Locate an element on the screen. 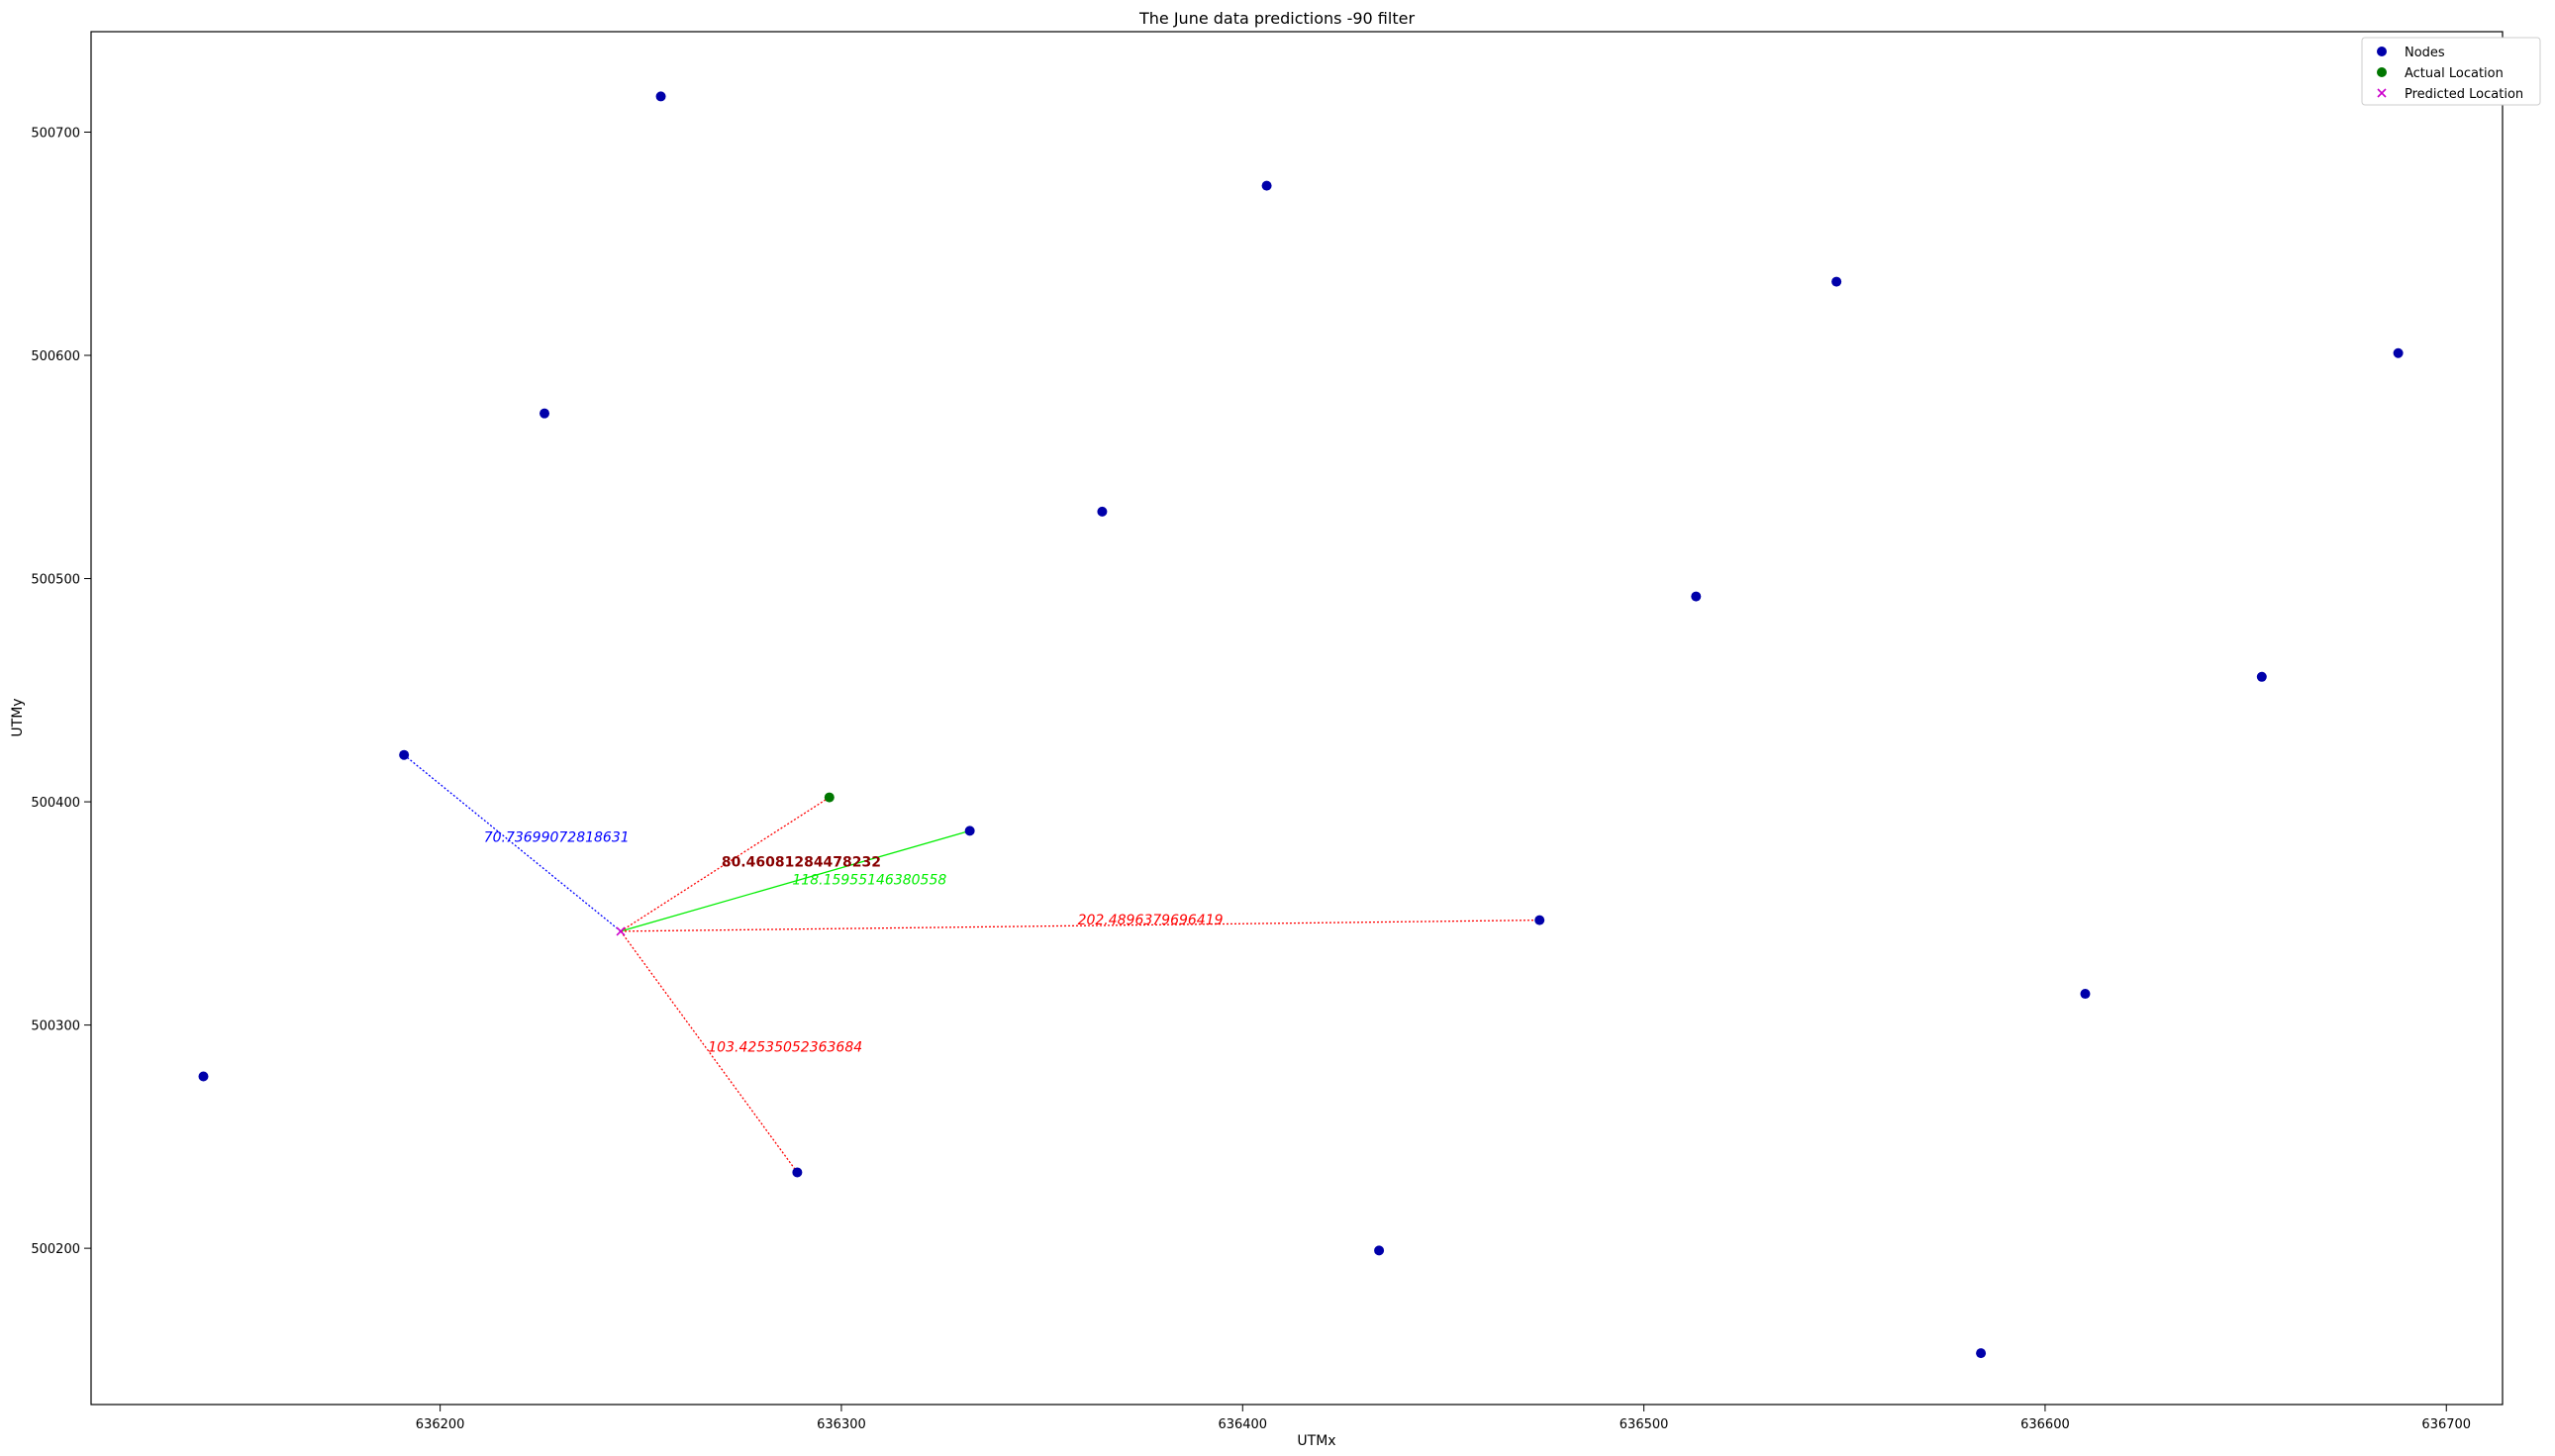  chart-title: The June data predictions -90 filter is located at coordinates (1276, 18).